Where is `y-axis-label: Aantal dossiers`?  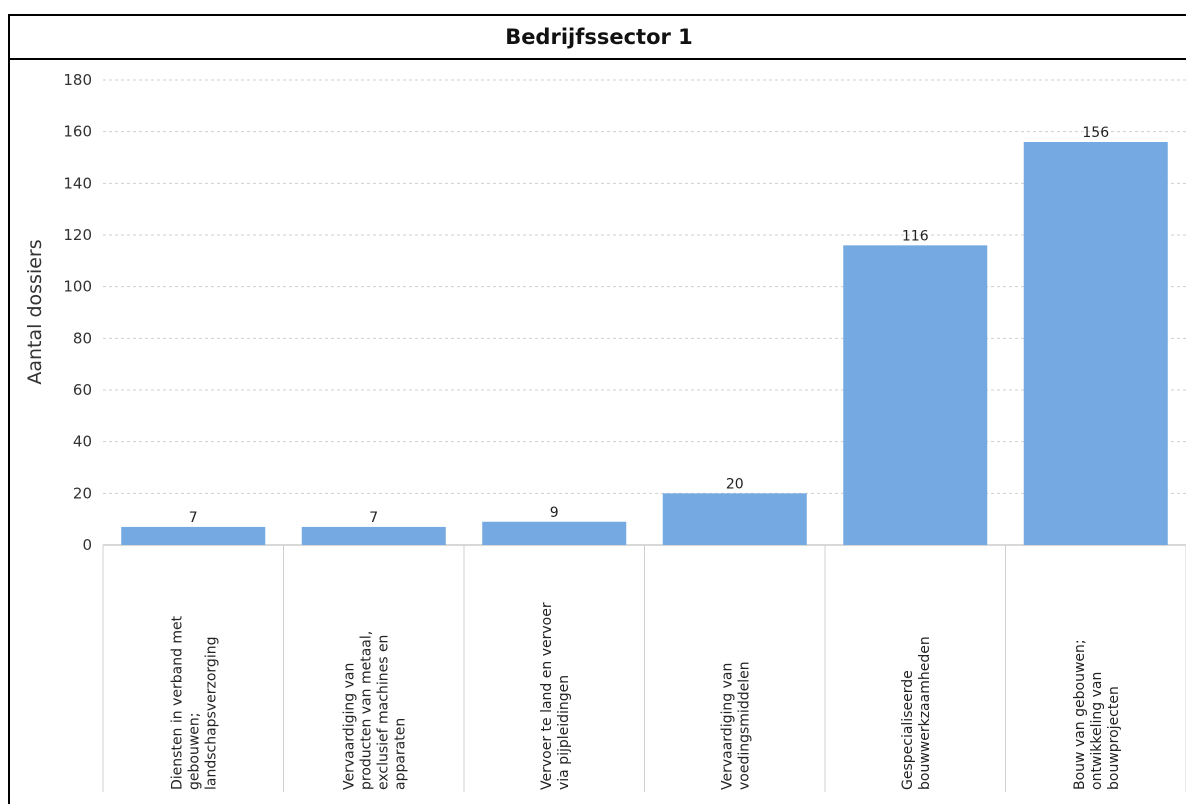
y-axis-label: Aantal dossiers is located at coordinates (35, 311).